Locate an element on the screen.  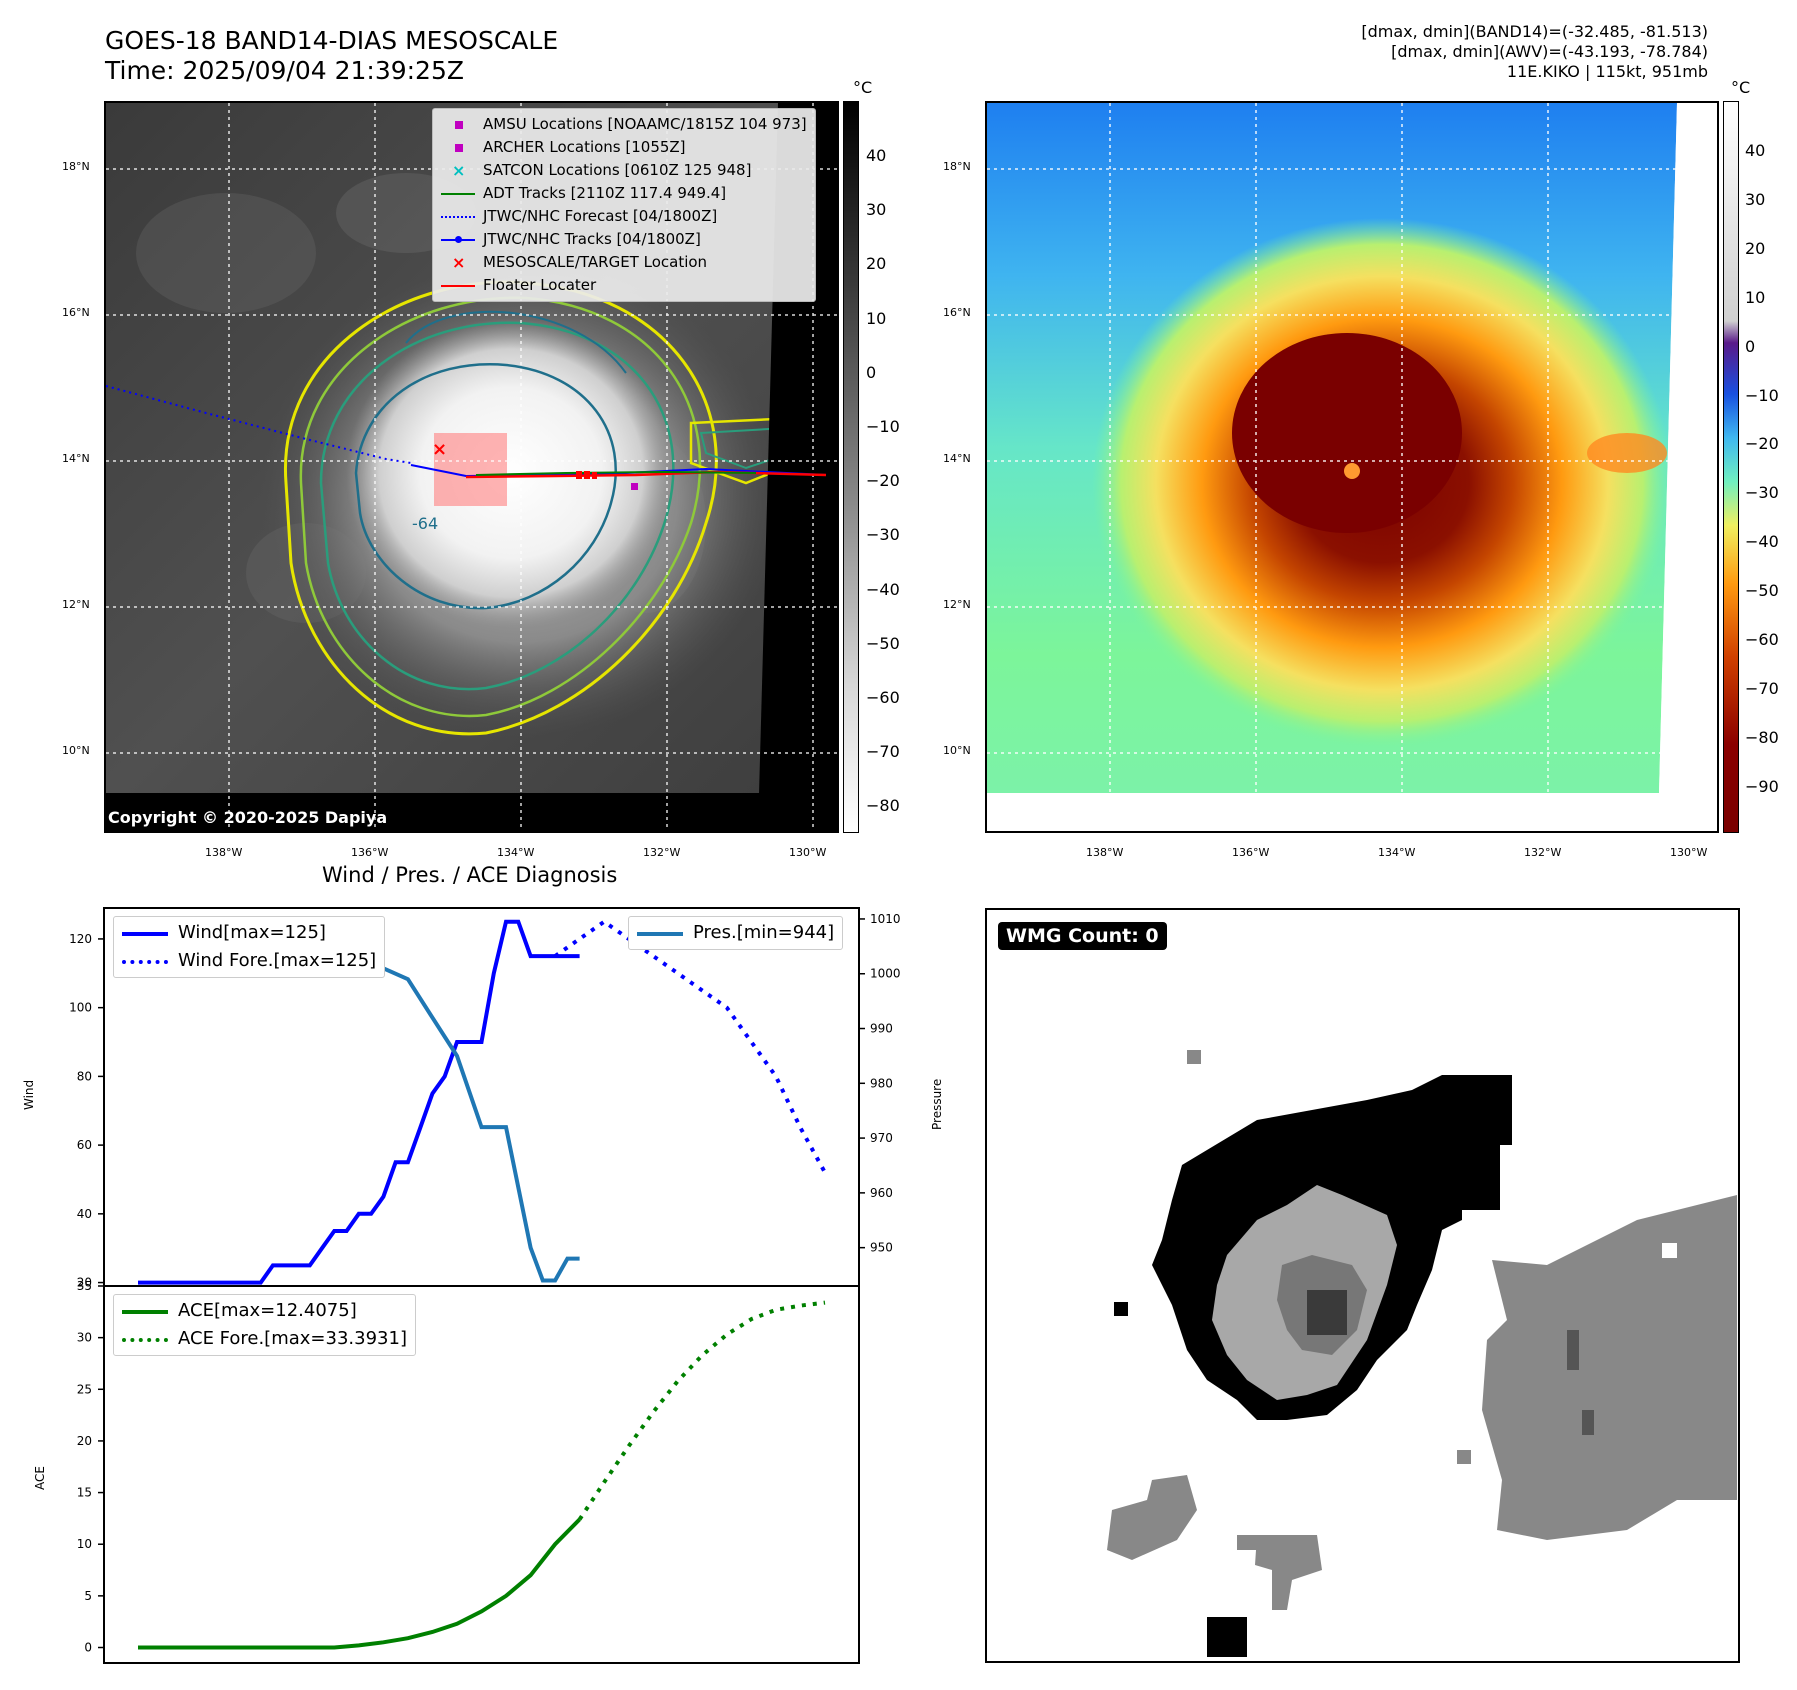
ir-colorbar-ticks: 40 30 20 10 0 −10 −20 −30 −40 −50 −60 −70 −80 is located at coordinates (891, 467).